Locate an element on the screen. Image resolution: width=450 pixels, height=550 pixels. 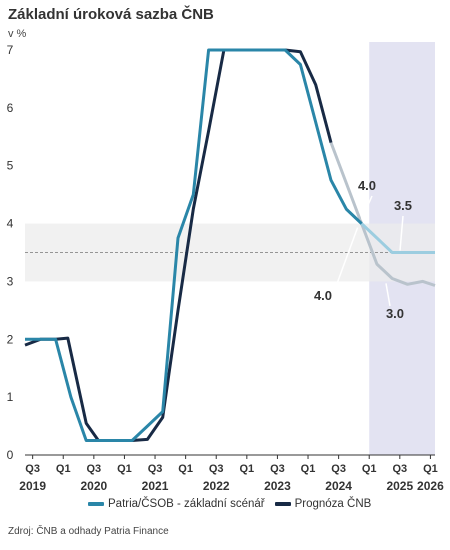
annotation-patria-4: 4.0 is located at coordinates (367, 185).